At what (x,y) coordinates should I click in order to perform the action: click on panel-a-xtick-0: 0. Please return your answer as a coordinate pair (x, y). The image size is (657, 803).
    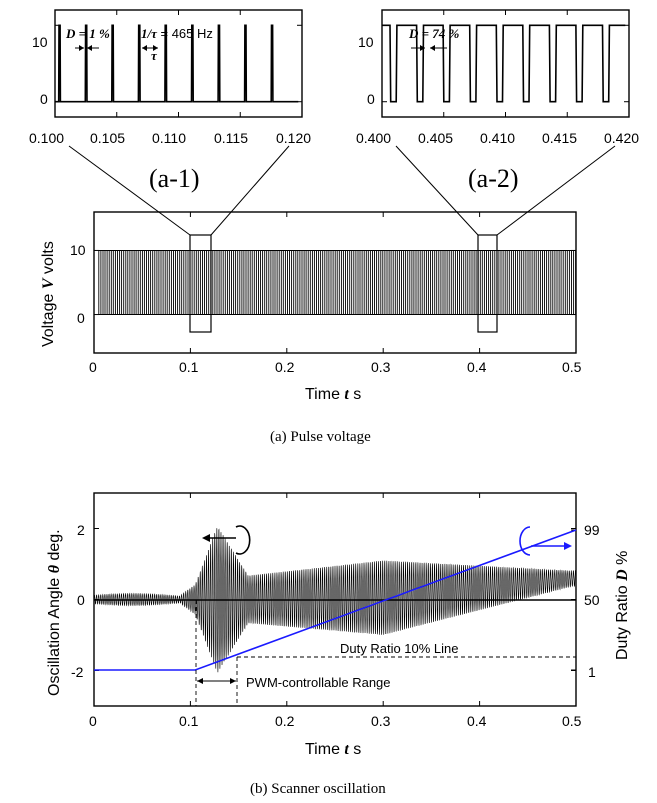
    Looking at the image, I should click on (93, 367).